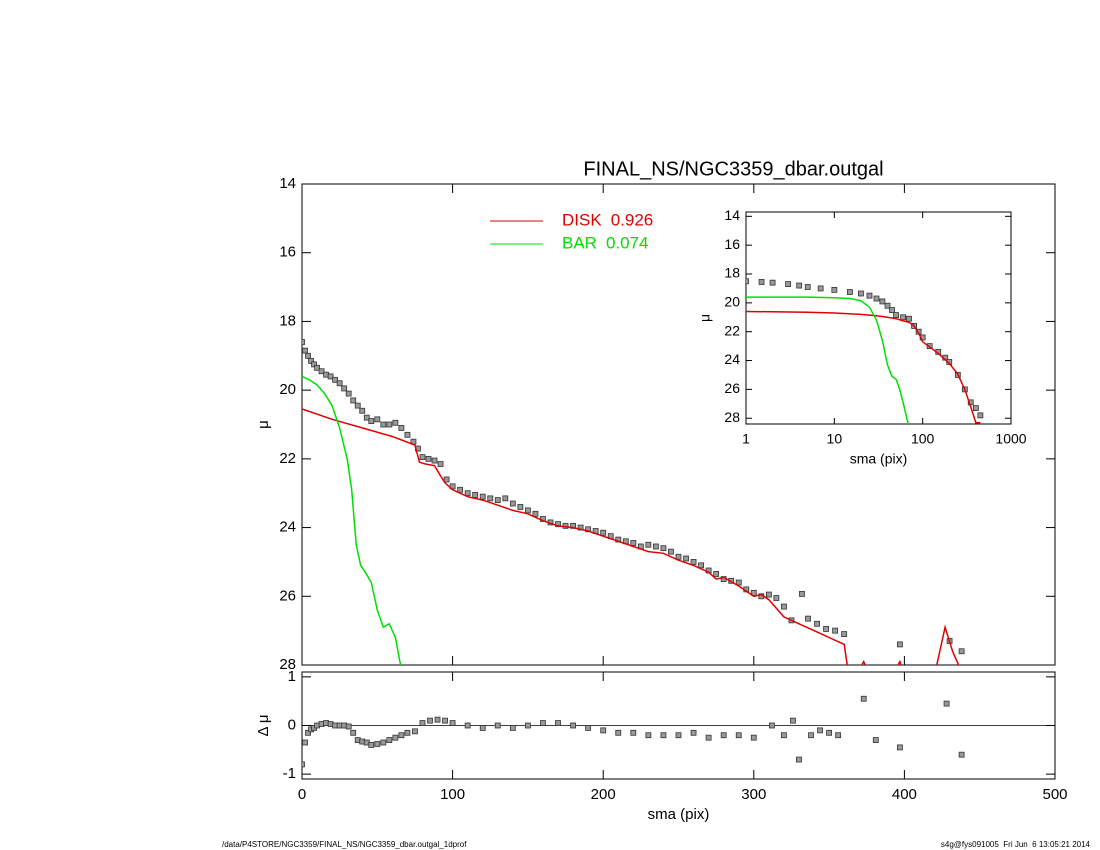 The height and width of the screenshot is (850, 1100). What do you see at coordinates (289, 773) in the screenshot?
I see `y-tick-label: -1` at bounding box center [289, 773].